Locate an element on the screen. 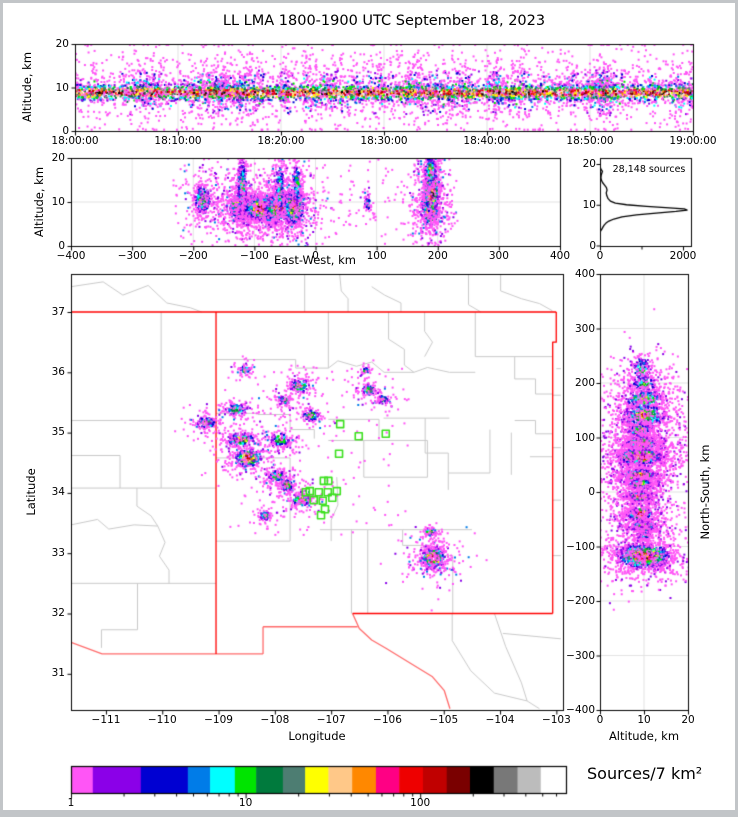  northsouth-tick-label: −200 is located at coordinates (580, 601).